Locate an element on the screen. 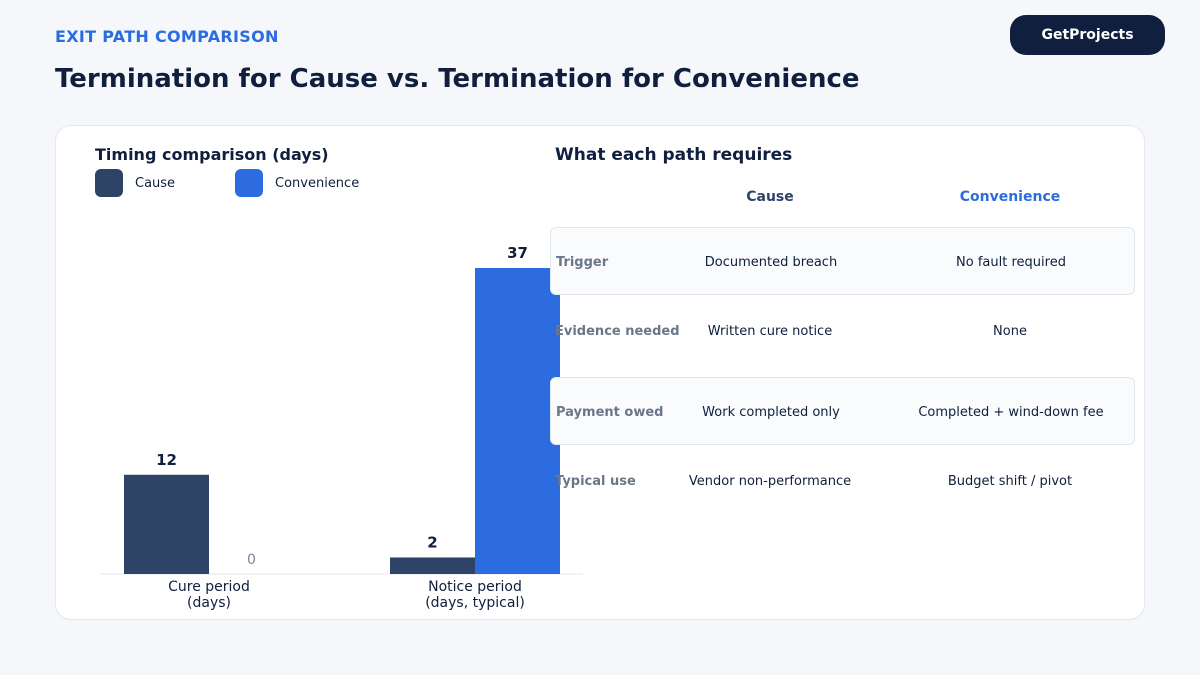 The width and height of the screenshot is (1200, 675). cause-cell: Work completed only is located at coordinates (771, 412).